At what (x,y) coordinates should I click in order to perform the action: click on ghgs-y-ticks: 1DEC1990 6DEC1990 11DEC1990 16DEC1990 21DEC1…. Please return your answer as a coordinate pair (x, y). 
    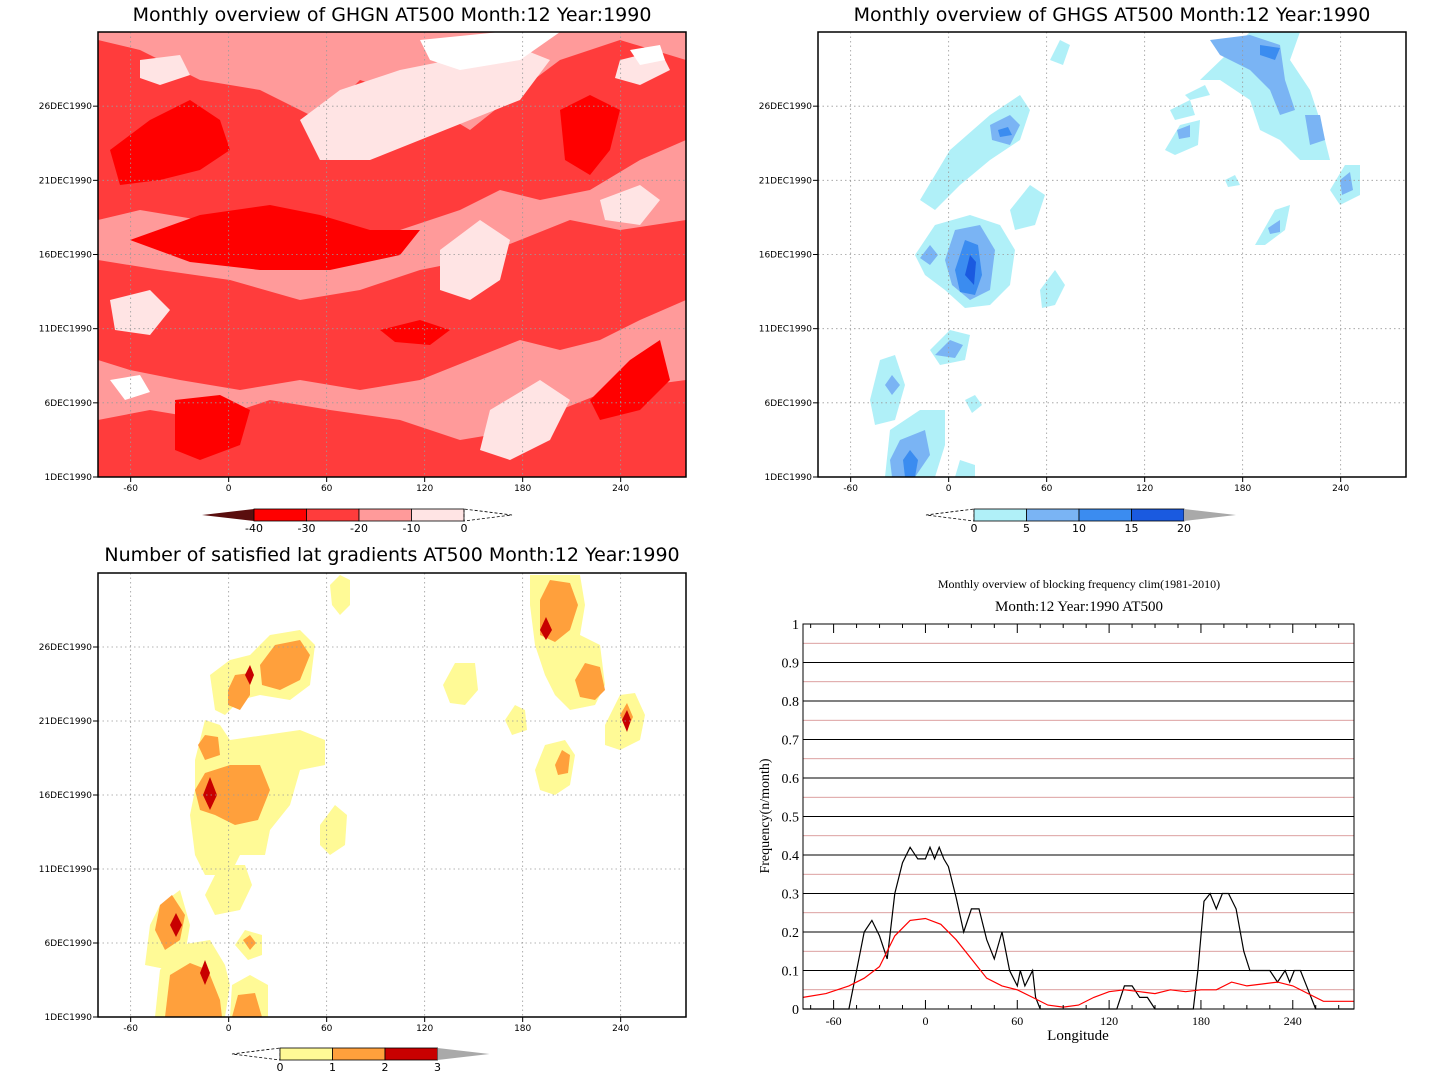
    Looking at the image, I should click on (788, 292).